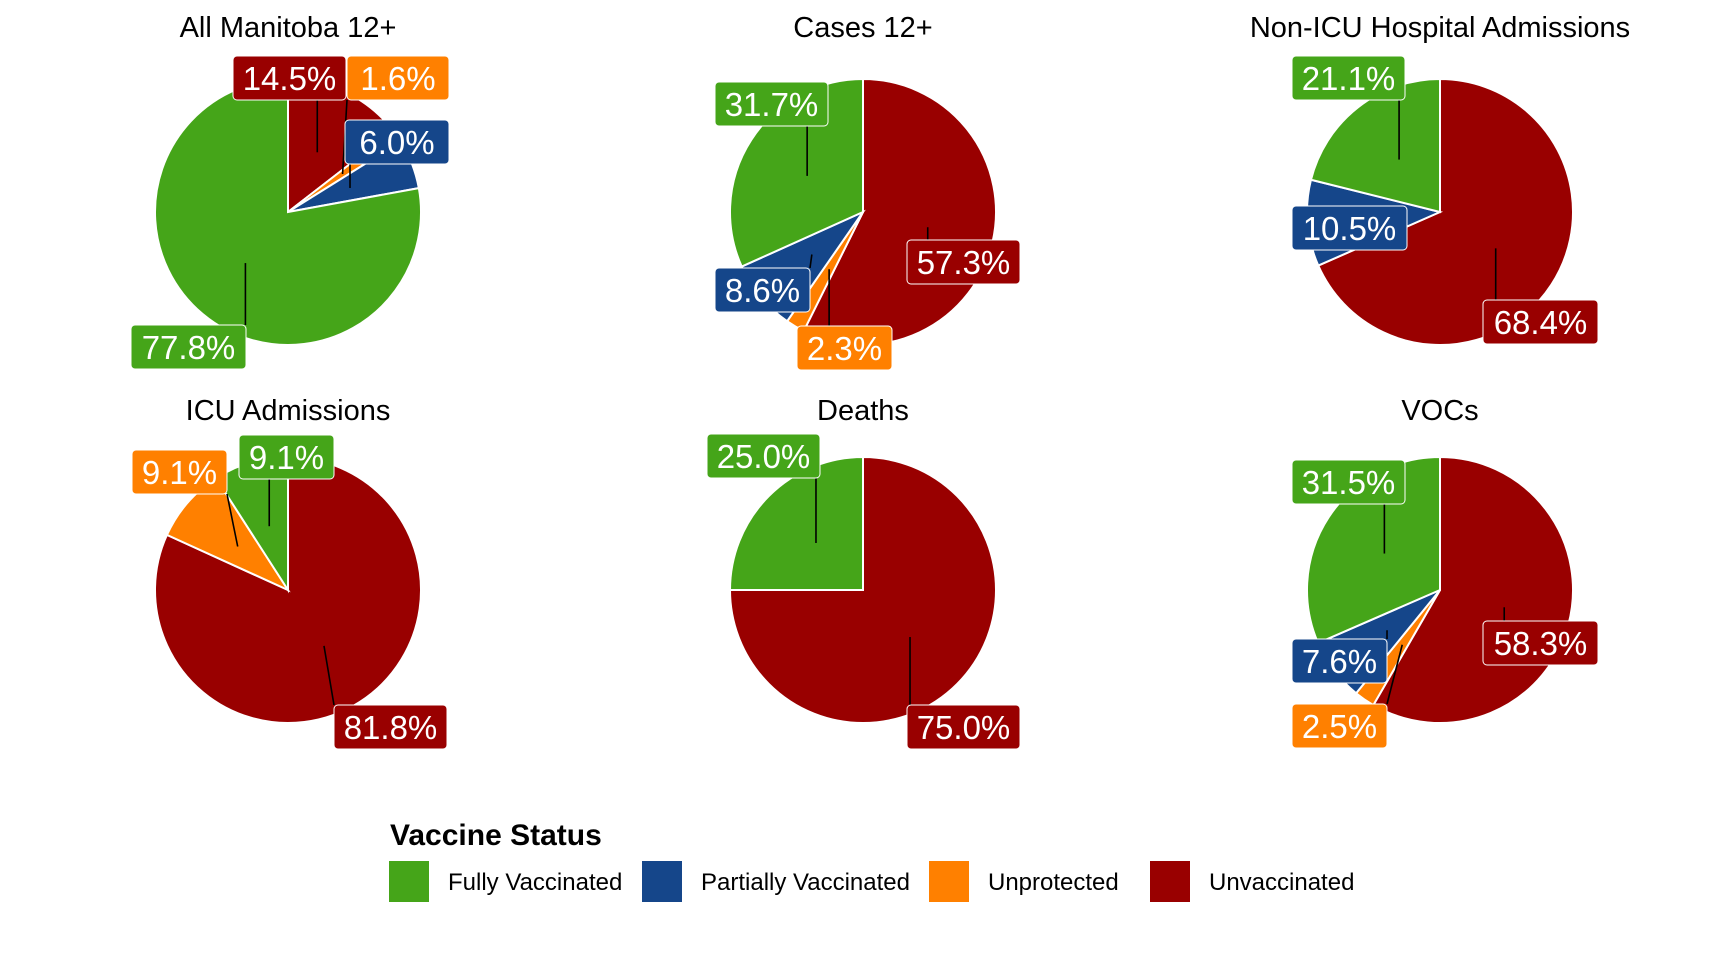  I want to click on data-label-unvaccinated: 57.3%, so click(963, 262).